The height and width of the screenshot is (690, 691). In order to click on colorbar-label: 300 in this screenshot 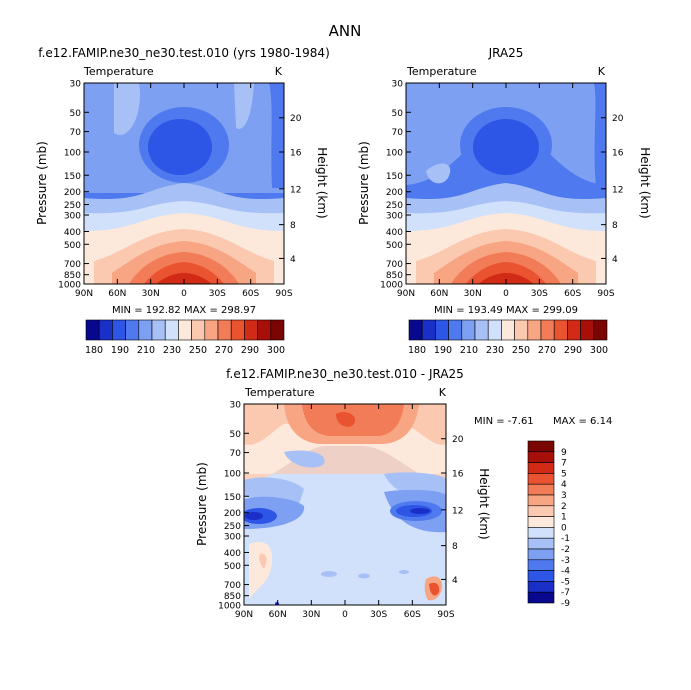, I will do `click(276, 350)`.